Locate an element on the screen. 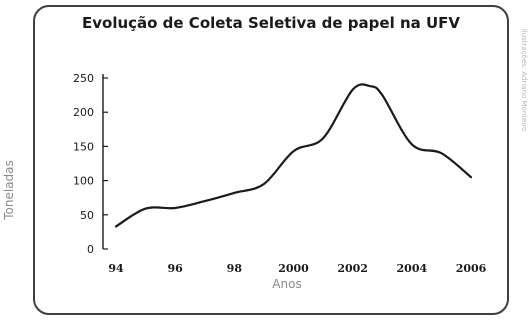 Image resolution: width=531 pixels, height=323 pixels. x-axis-label: Anos is located at coordinates (286, 284).